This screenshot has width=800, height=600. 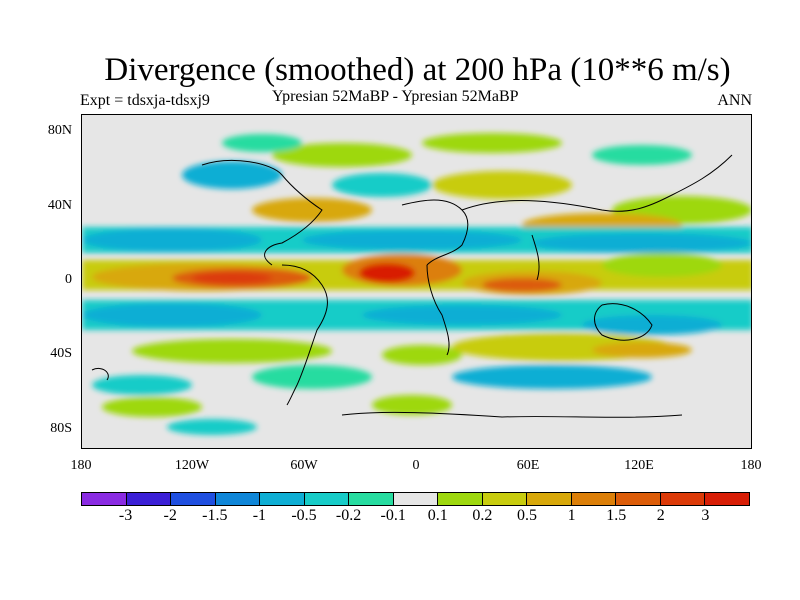 I want to click on colorbar-label-5: -0.2, so click(x=348, y=515).